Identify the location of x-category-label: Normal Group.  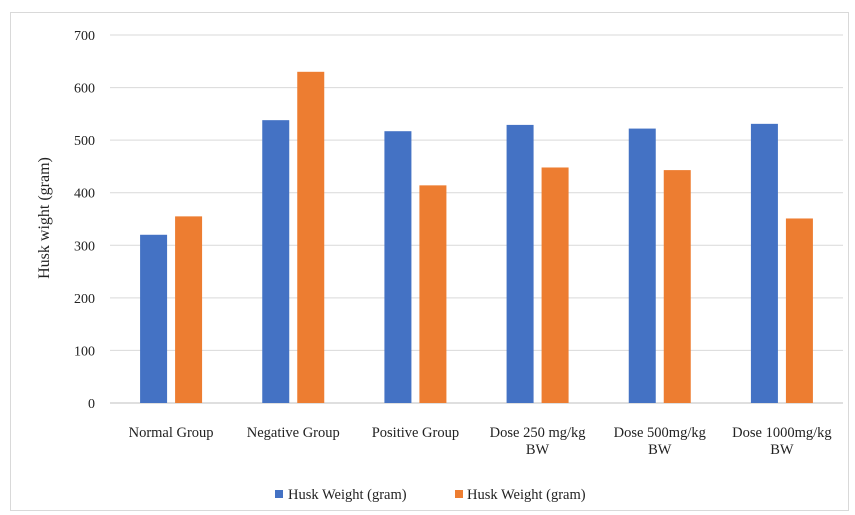
(171, 433).